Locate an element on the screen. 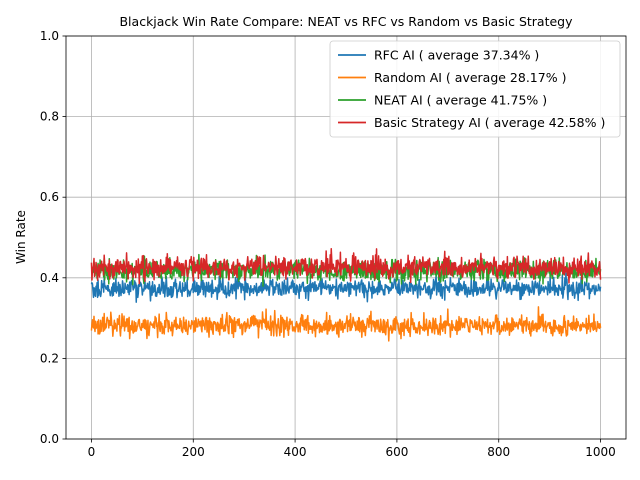  legend-label: Basic Strategy AI ( average 42.58% ) is located at coordinates (489, 122).